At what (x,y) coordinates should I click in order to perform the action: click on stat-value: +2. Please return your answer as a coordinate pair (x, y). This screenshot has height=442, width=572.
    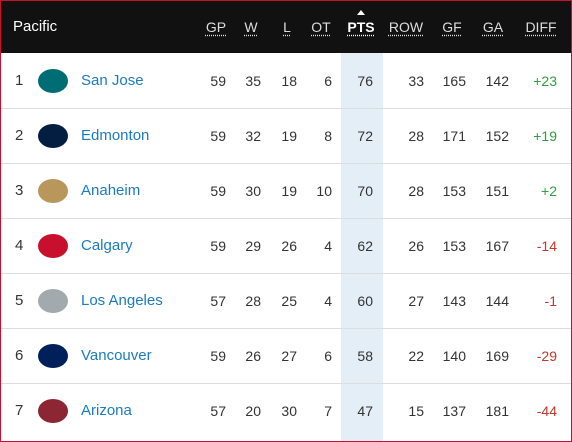
    Looking at the image, I should click on (549, 190).